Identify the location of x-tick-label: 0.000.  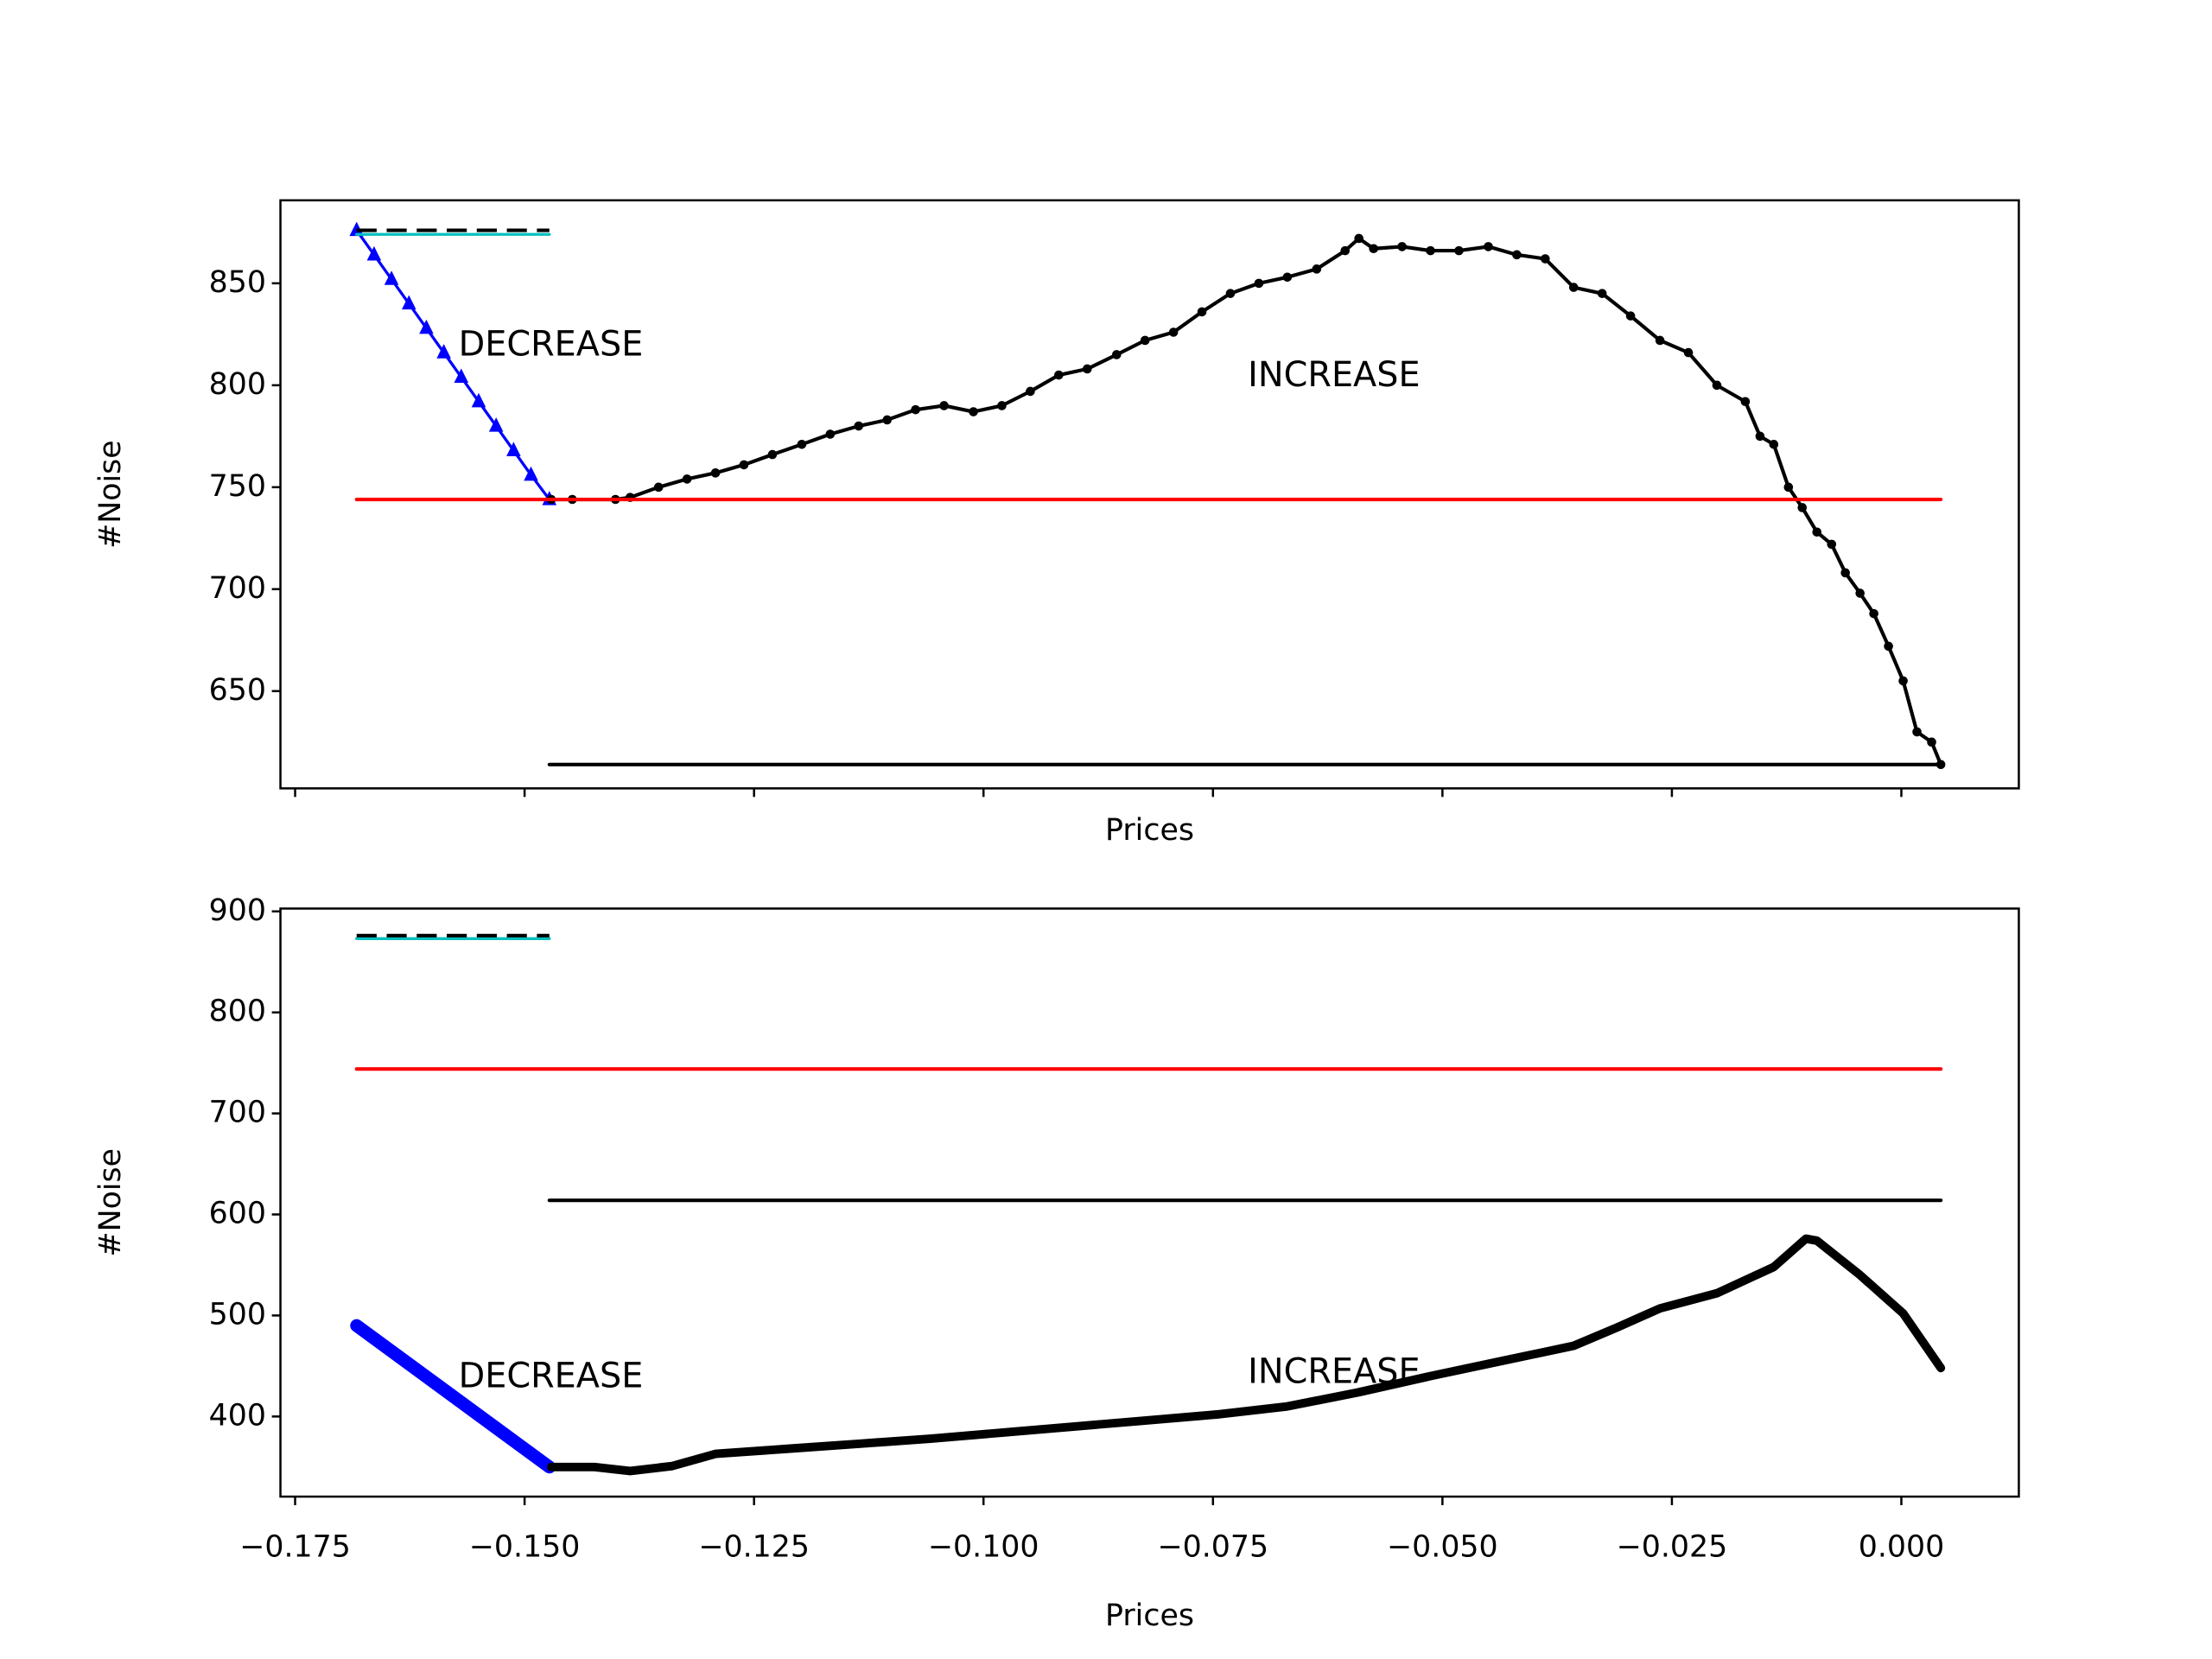
(1902, 1547).